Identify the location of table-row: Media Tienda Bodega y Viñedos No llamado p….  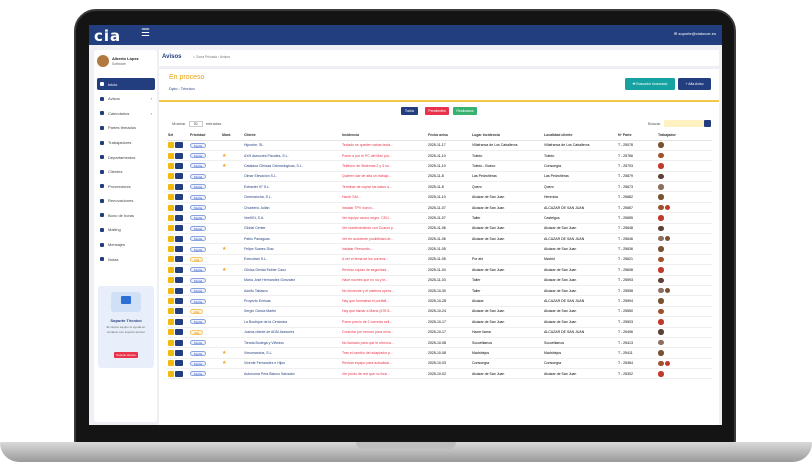
(439, 343).